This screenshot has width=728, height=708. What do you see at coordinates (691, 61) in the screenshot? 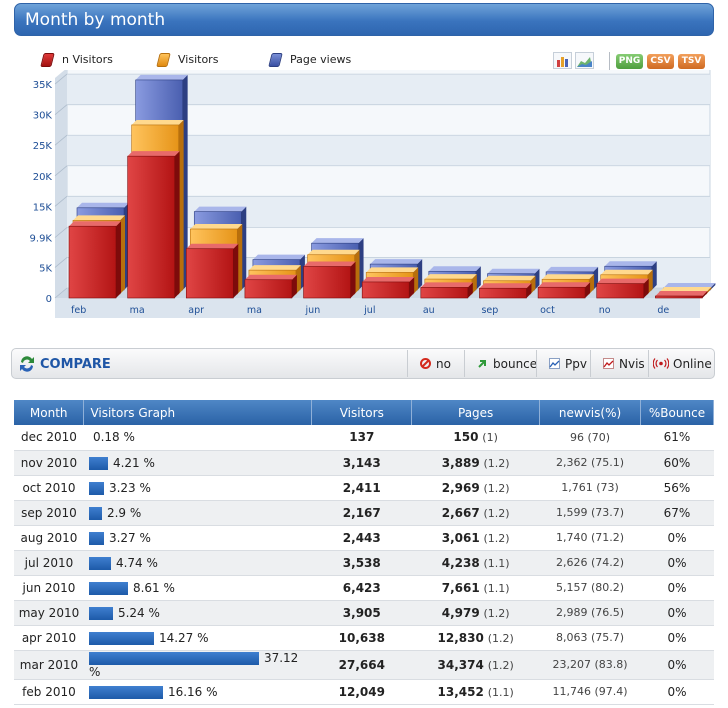
I see `tsv-export-button: TSV` at bounding box center [691, 61].